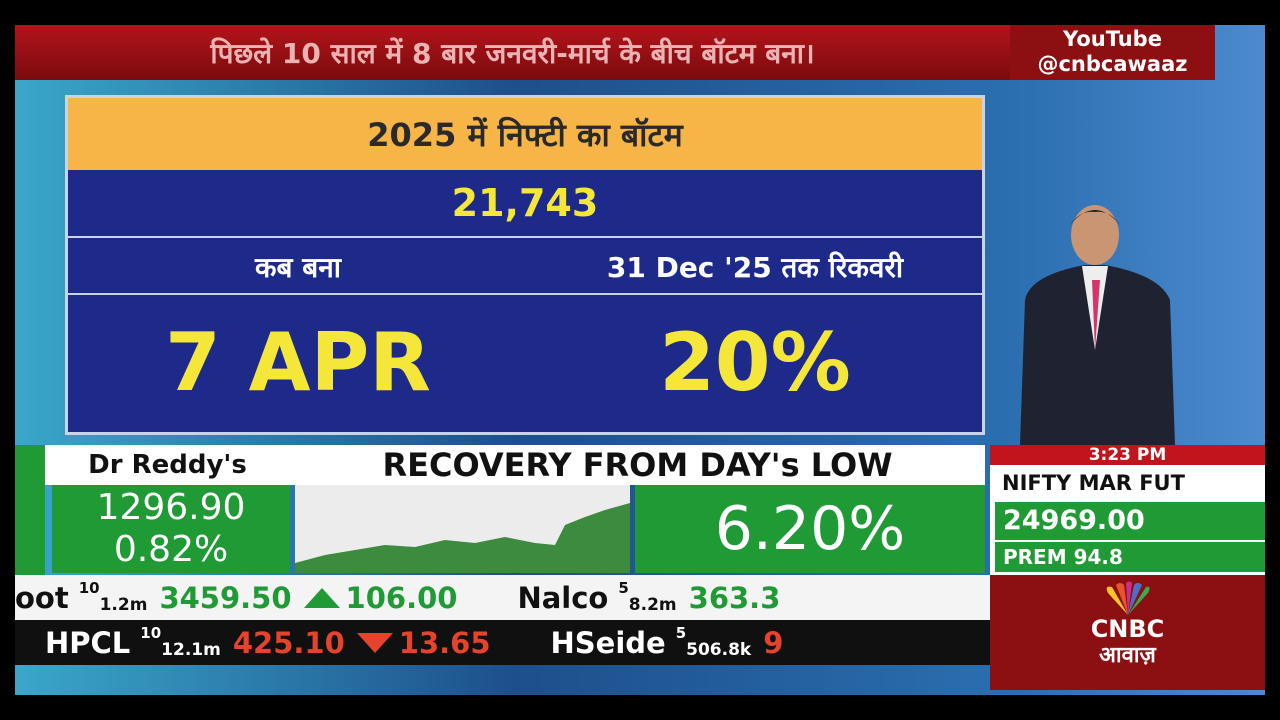 This screenshot has height=720, width=1280. Describe the element at coordinates (525, 134) in the screenshot. I see `panel-title: 2025 में निफ्टी का बॉटम` at that location.